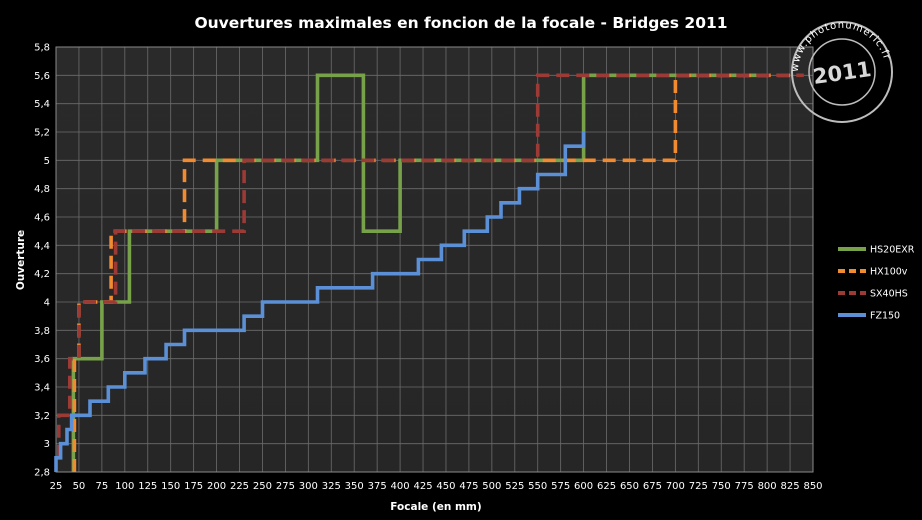  Describe the element at coordinates (47, 161) in the screenshot. I see `y-tick-label: 5` at that location.